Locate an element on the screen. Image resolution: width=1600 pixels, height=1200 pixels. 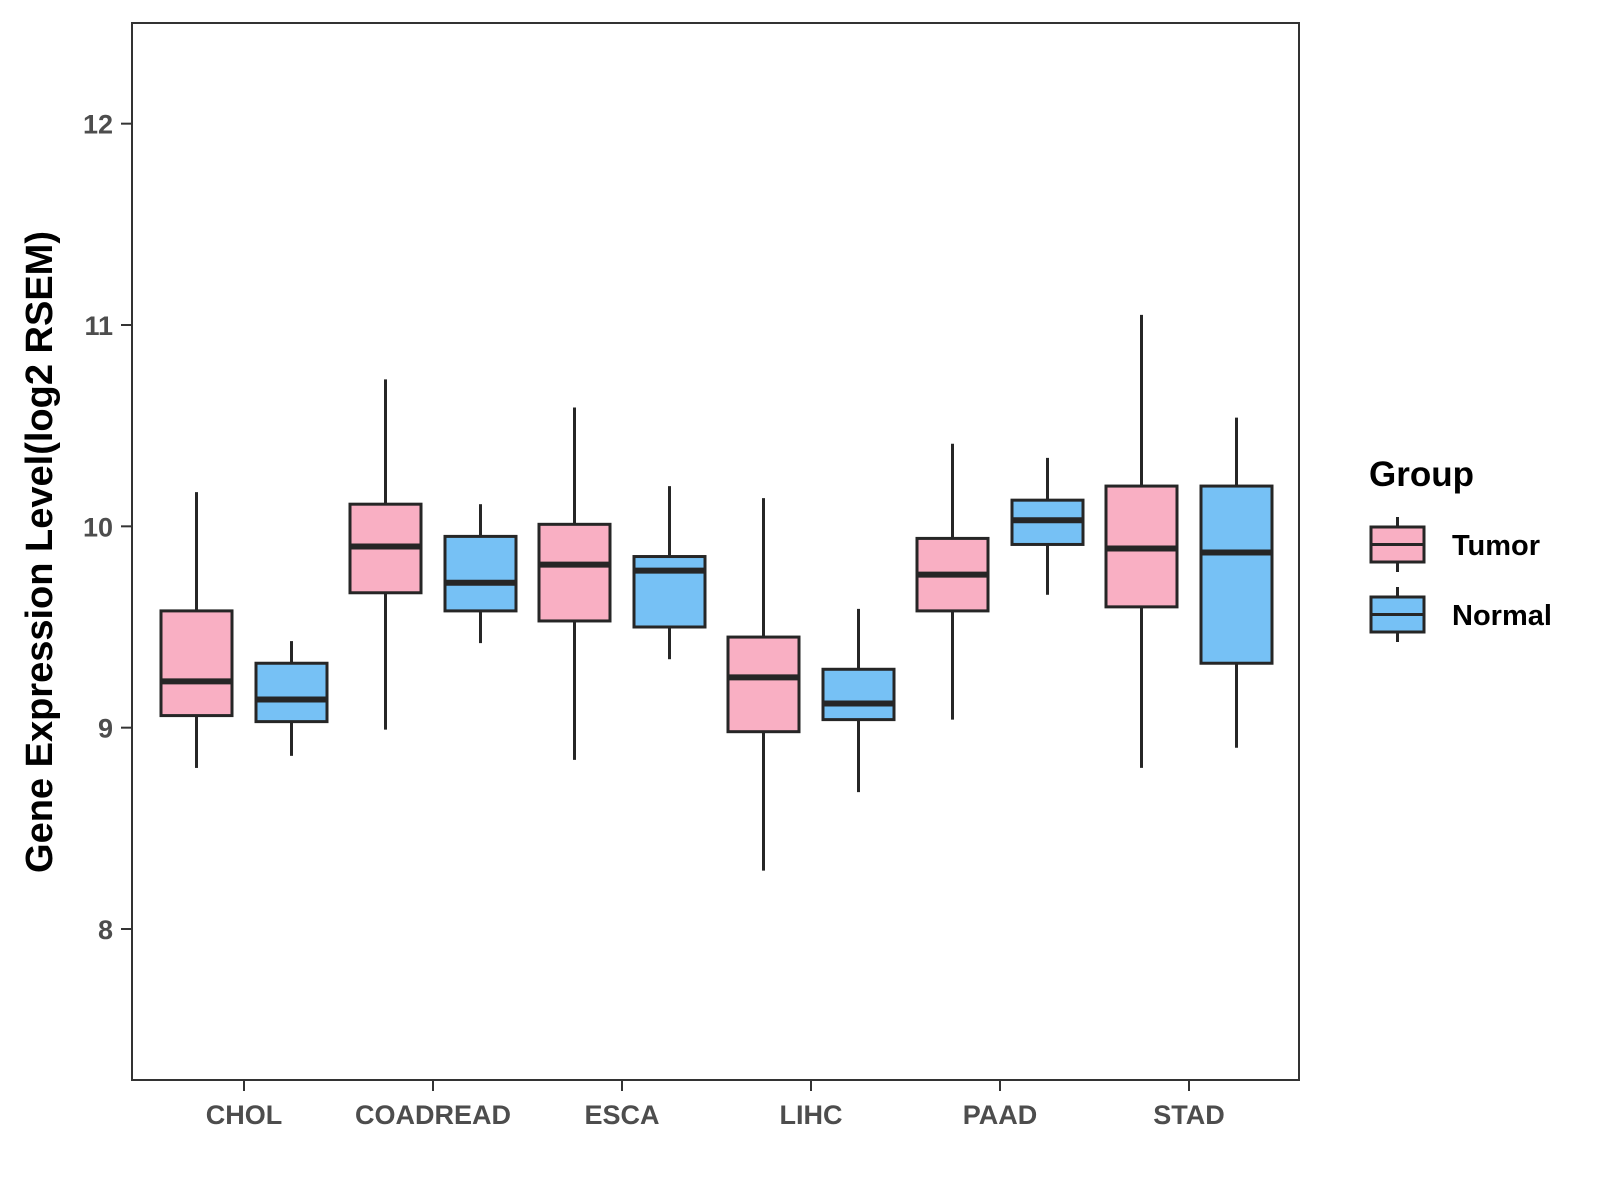
iqr-box-normal-chol is located at coordinates (291, 692).